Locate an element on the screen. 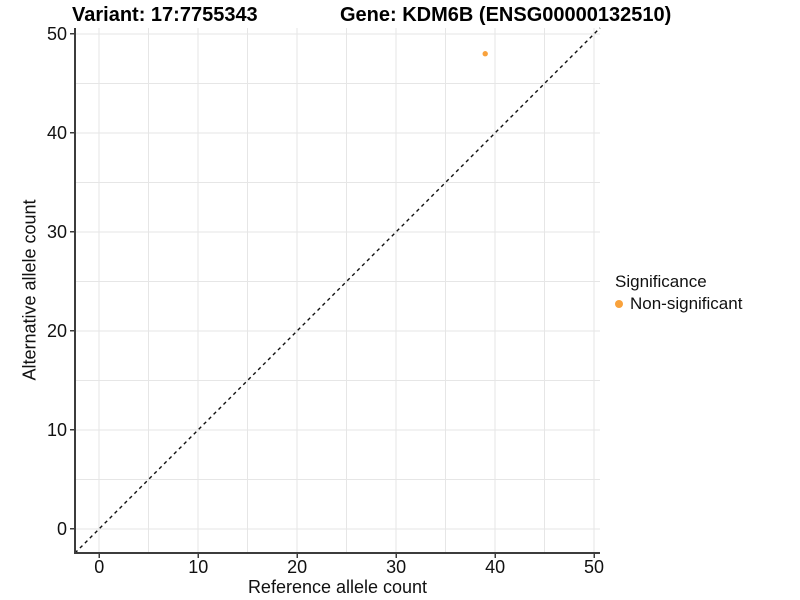  legend: Significance Non-significant is located at coordinates (678, 293).